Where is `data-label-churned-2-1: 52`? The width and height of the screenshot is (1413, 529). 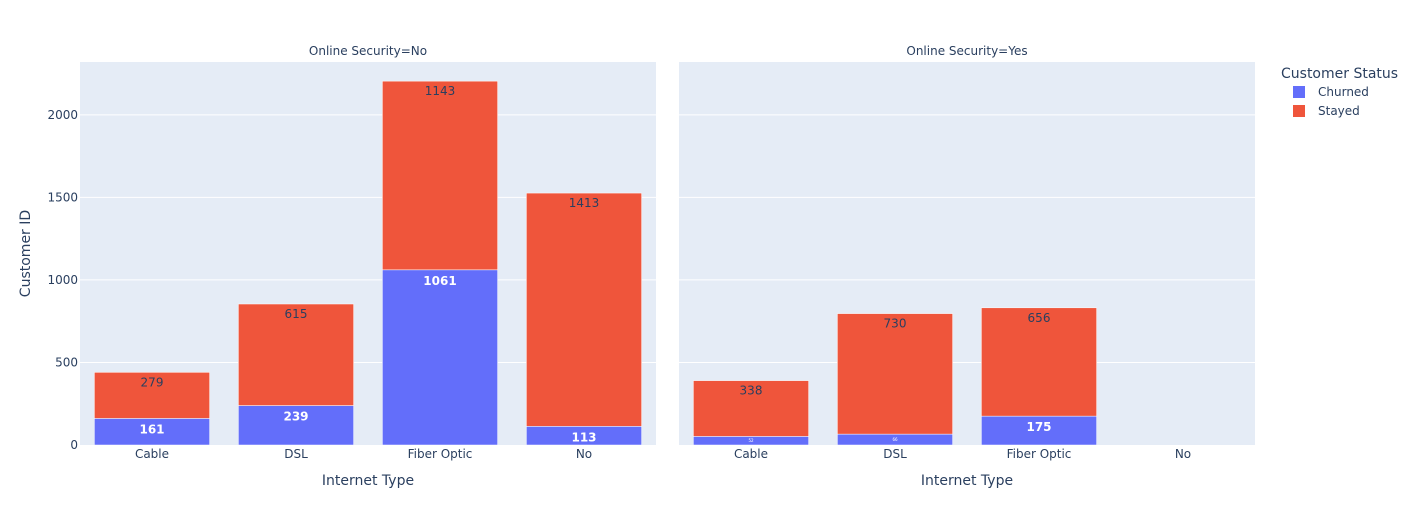
data-label-churned-2-1: 52 is located at coordinates (751, 440).